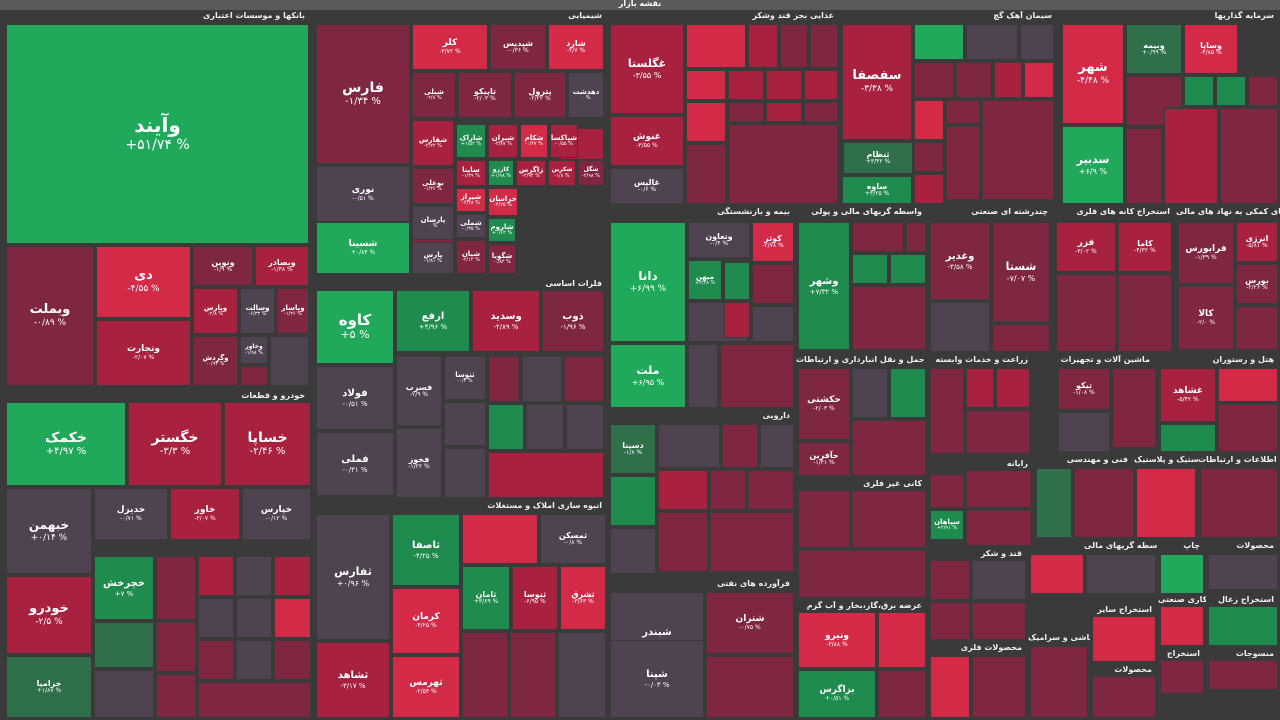 The image size is (1280, 720). I want to click on symbol-tile-vkhavar: وخاور -۱/۹۸ %, so click(254, 350).